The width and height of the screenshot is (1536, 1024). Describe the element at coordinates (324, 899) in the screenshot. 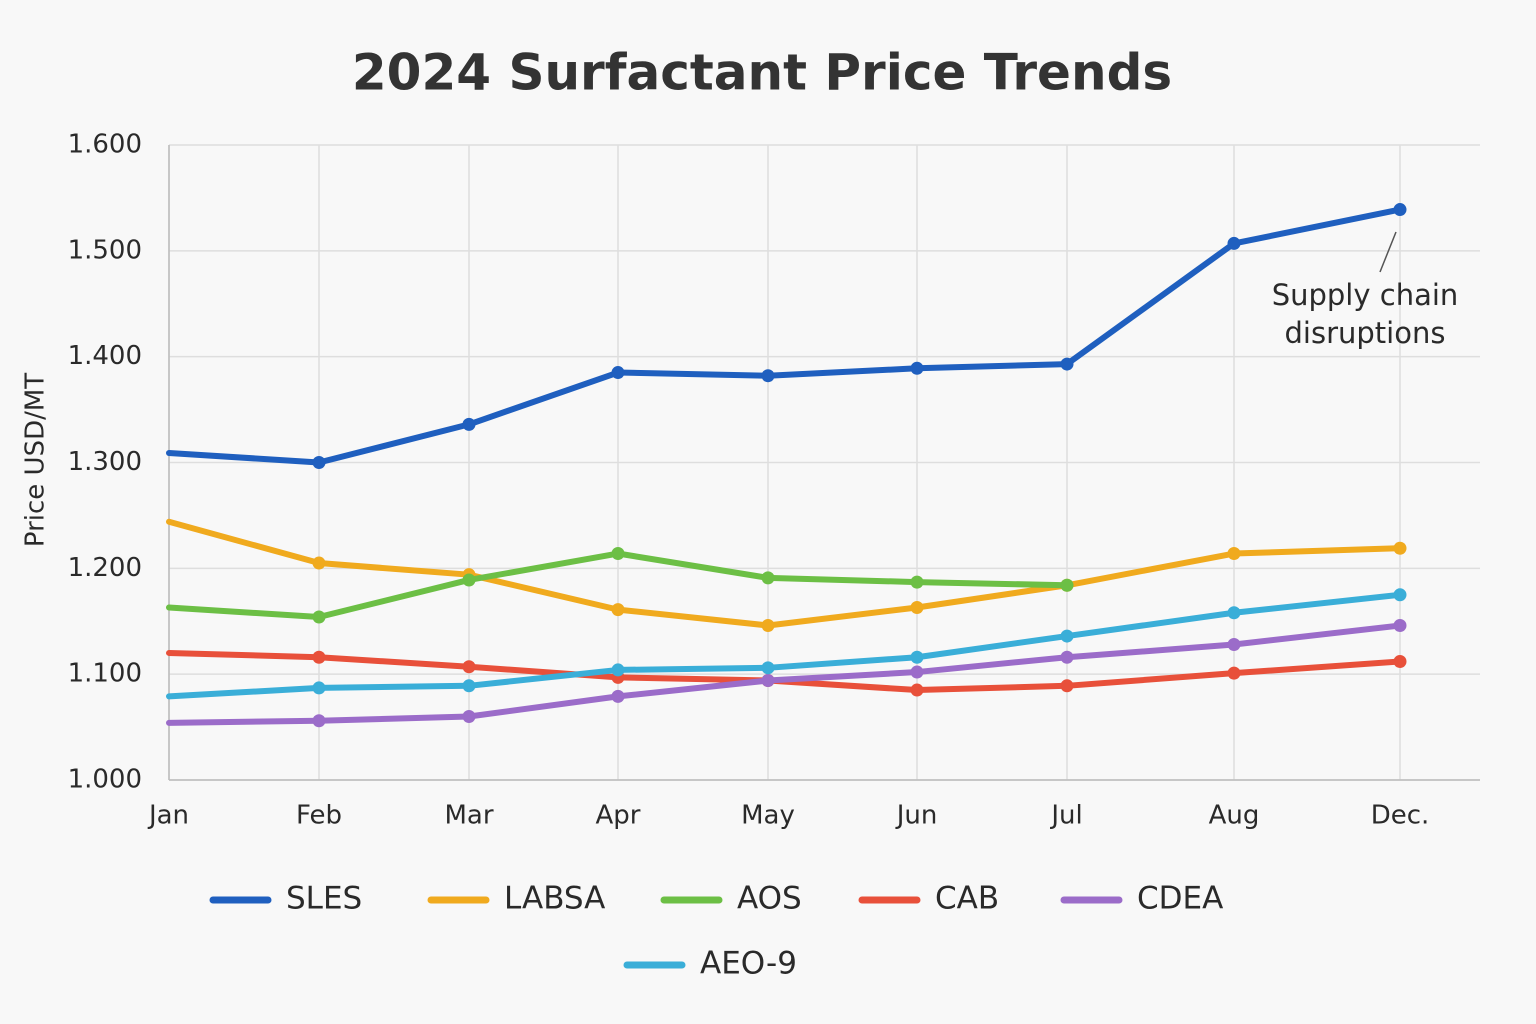

I see `legend-label: SLES` at that location.